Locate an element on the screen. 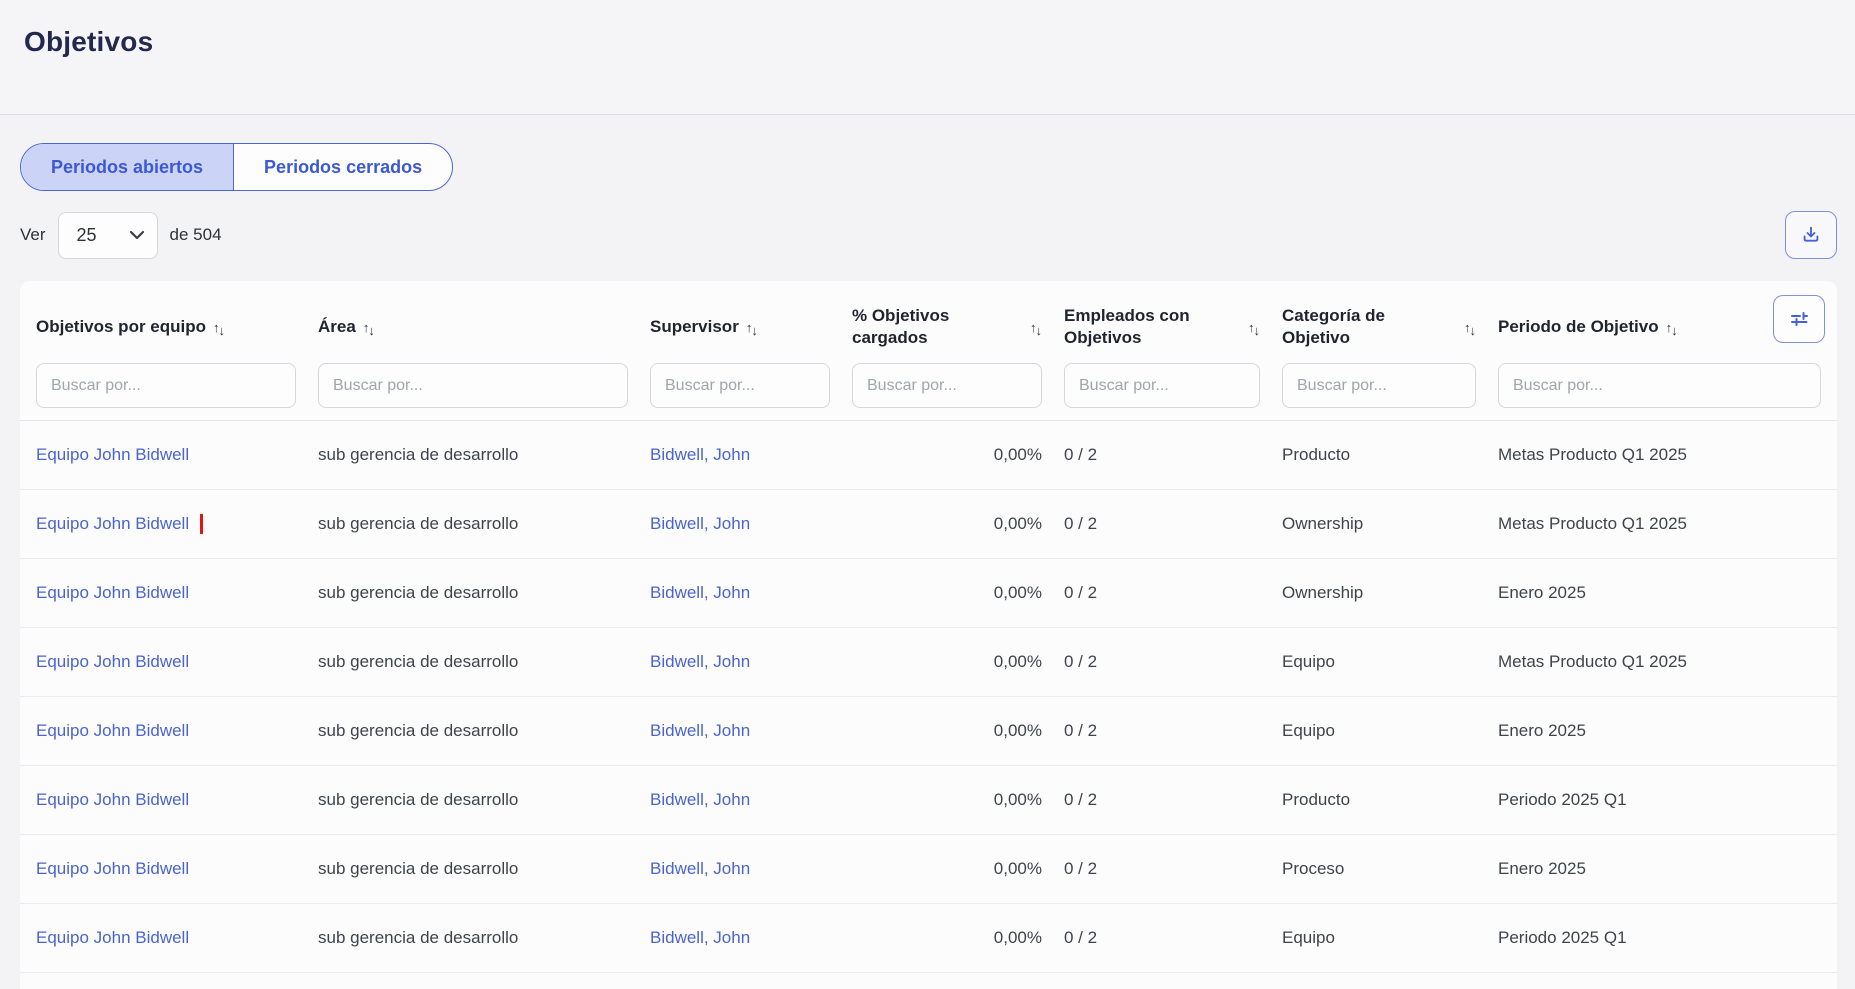 The width and height of the screenshot is (1855, 989). column-header-label: Categoría de Objetivo is located at coordinates (1333, 326).